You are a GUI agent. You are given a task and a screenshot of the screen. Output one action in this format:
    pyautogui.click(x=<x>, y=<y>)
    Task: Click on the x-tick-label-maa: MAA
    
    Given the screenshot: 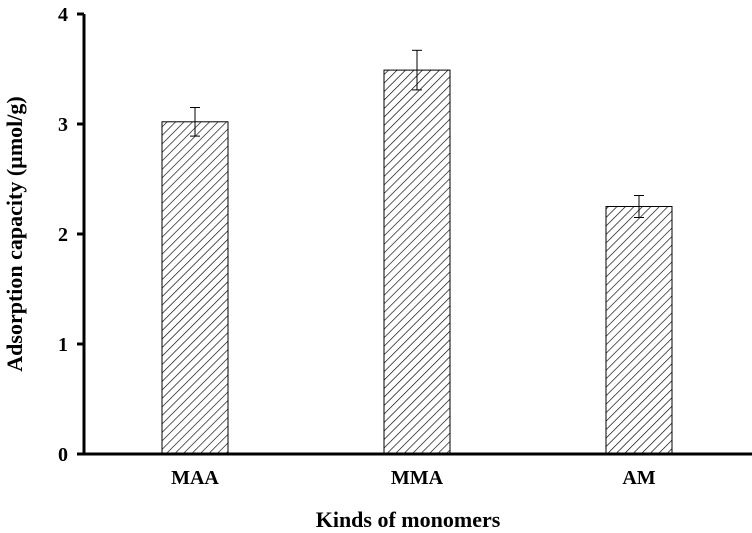 What is the action you would take?
    pyautogui.click(x=195, y=478)
    